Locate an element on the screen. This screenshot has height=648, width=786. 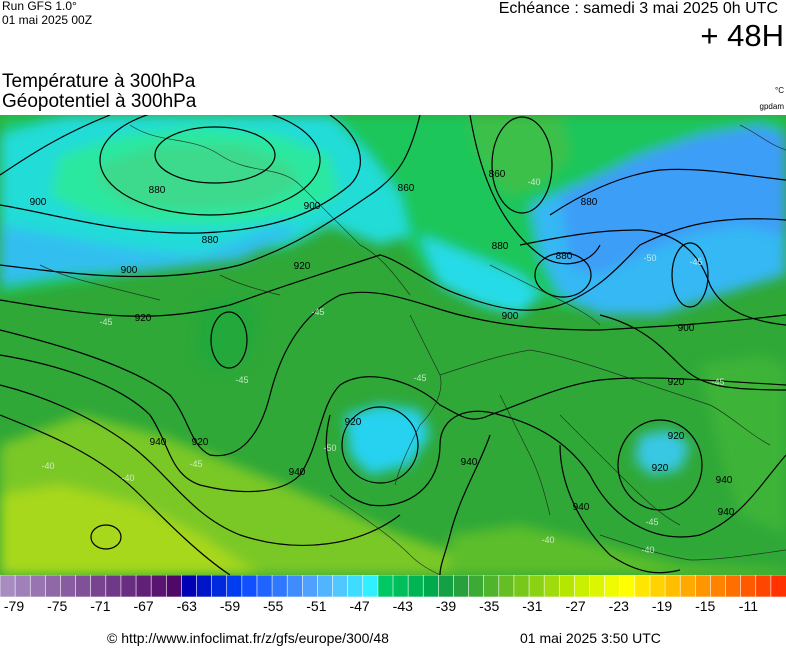
colorbar-tick-label: -75 is located at coordinates (57, 606).